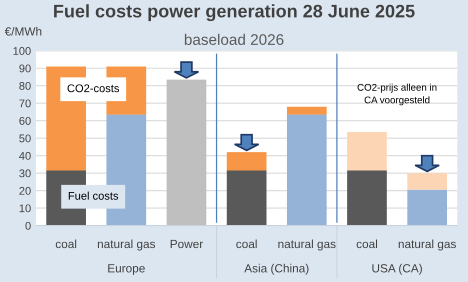 Image resolution: width=468 pixels, height=282 pixels. What do you see at coordinates (25, 120) in the screenshot?
I see `y-tick-label: 60` at bounding box center [25, 120].